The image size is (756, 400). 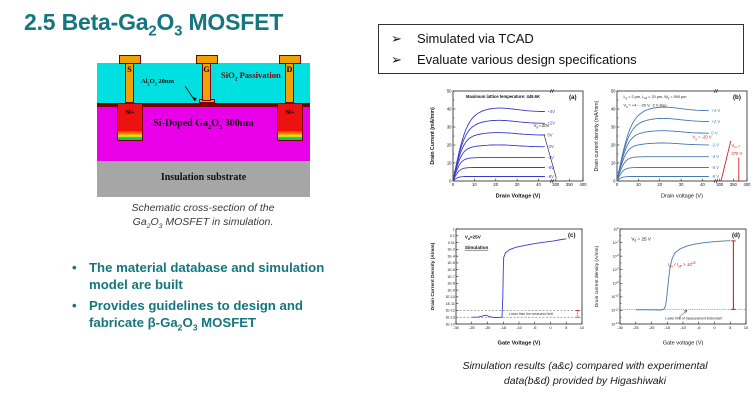 I want to click on tcad-item: ➢ Simulated via TCAD, so click(x=561, y=38).